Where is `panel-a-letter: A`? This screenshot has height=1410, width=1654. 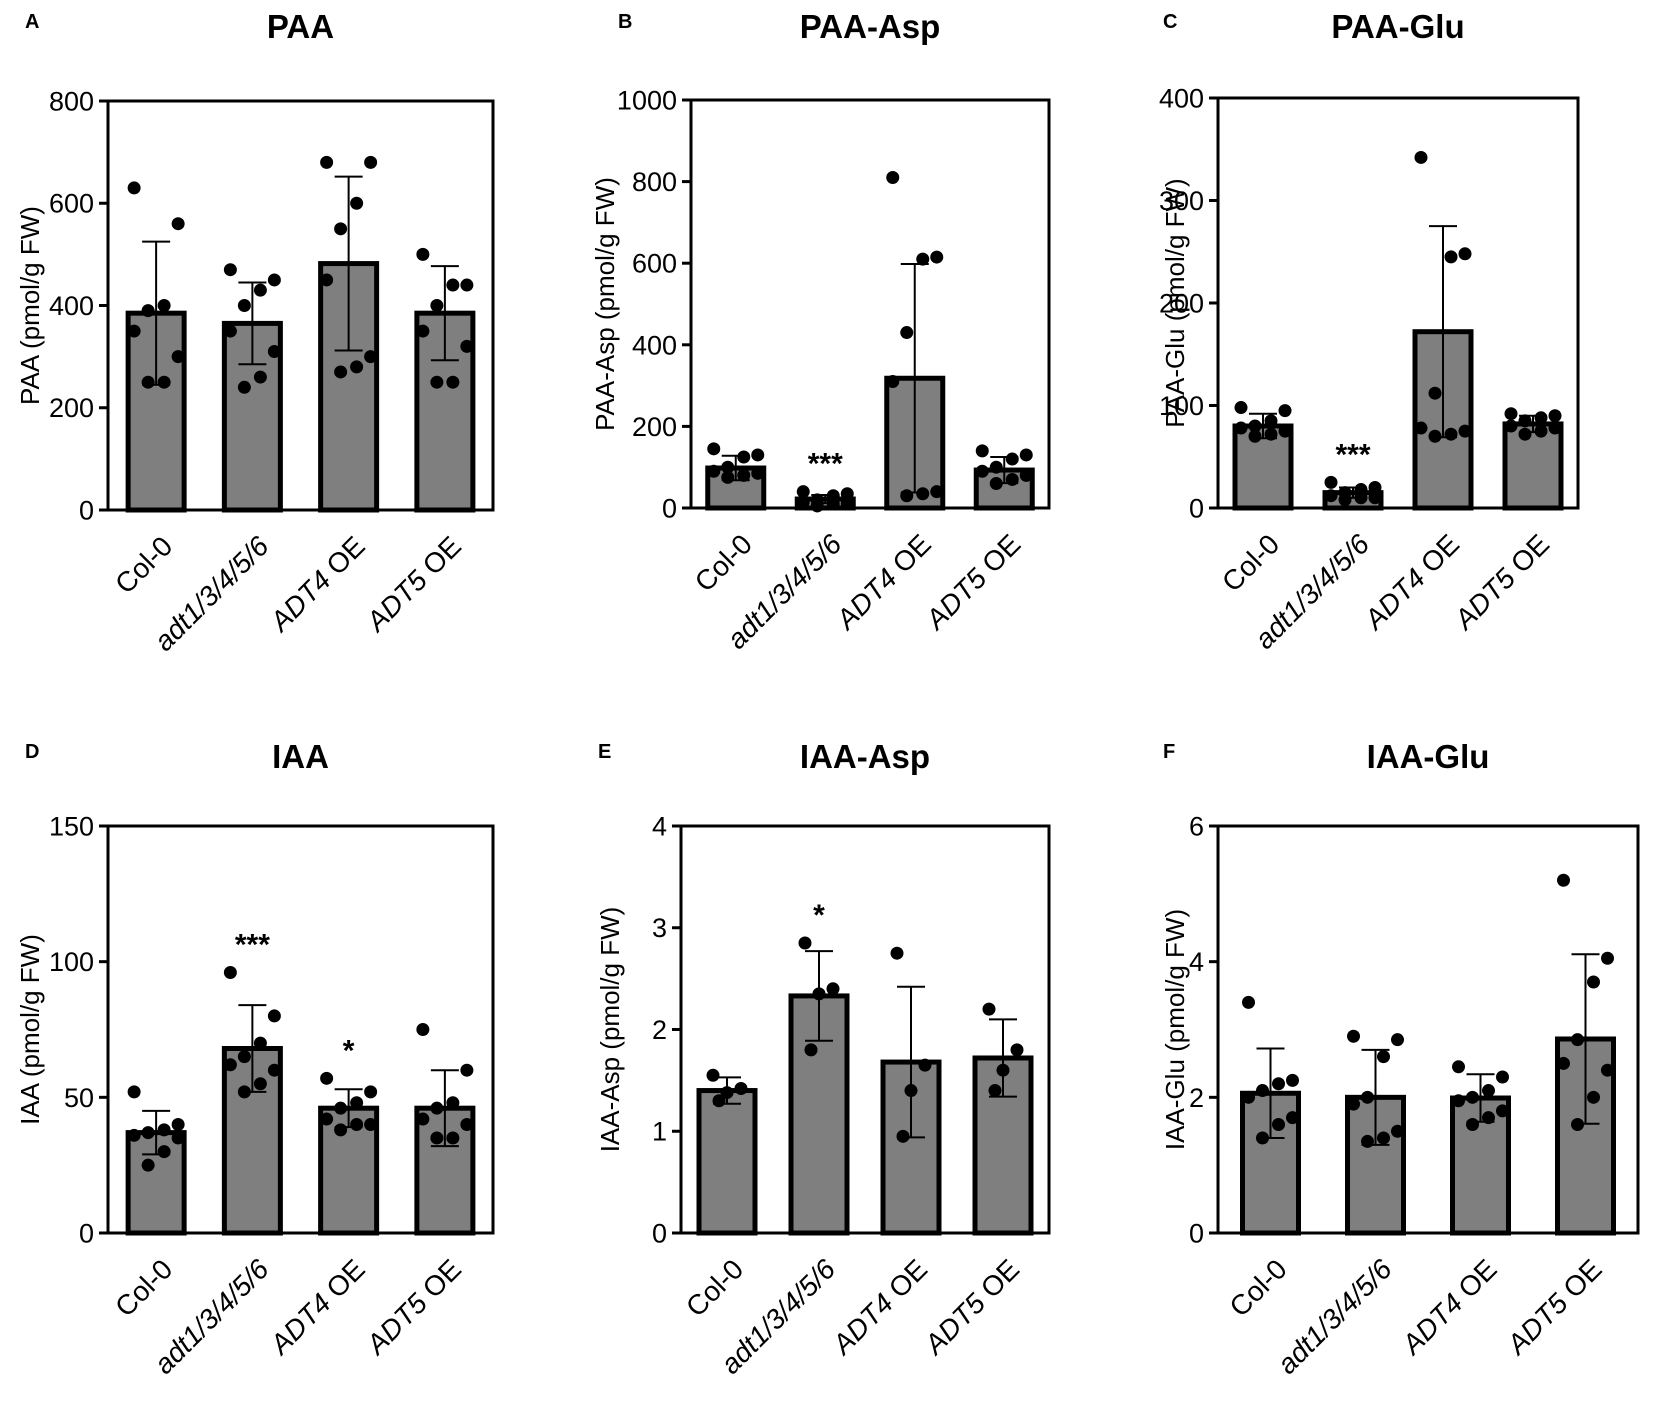
panel-a-letter: A is located at coordinates (32, 22).